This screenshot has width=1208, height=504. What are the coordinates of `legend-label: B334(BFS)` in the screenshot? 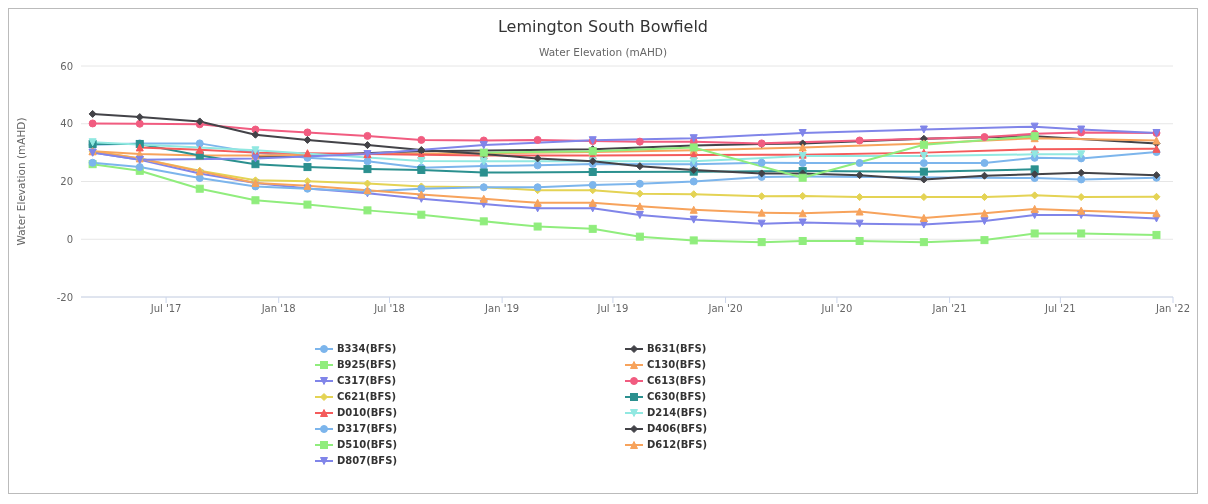 It's located at (367, 349).